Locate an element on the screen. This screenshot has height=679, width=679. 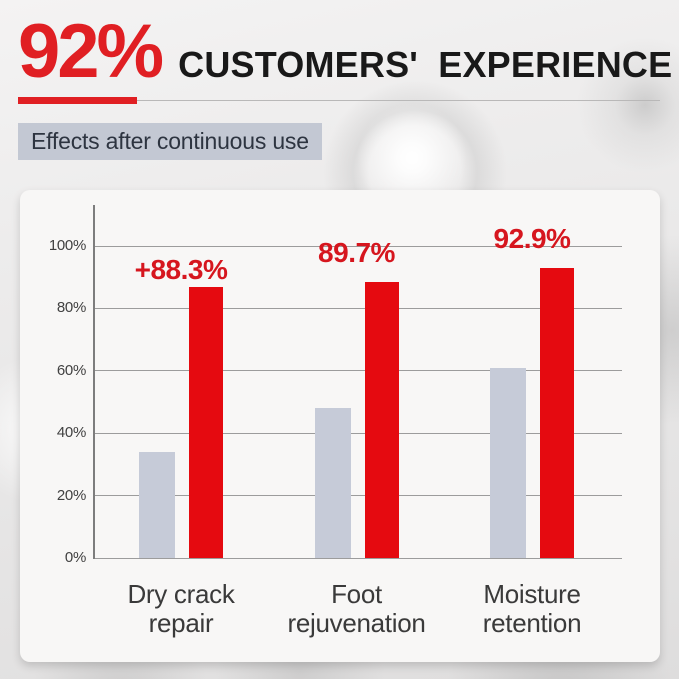
bar-value-label: 89.7% is located at coordinates (356, 252).